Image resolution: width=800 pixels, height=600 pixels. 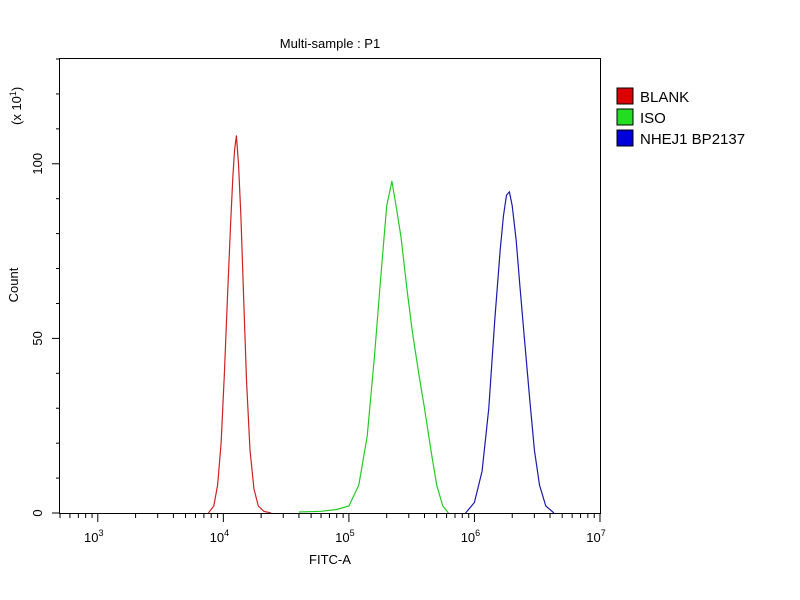 What do you see at coordinates (653, 118) in the screenshot?
I see `legend-label: ISO` at bounding box center [653, 118].